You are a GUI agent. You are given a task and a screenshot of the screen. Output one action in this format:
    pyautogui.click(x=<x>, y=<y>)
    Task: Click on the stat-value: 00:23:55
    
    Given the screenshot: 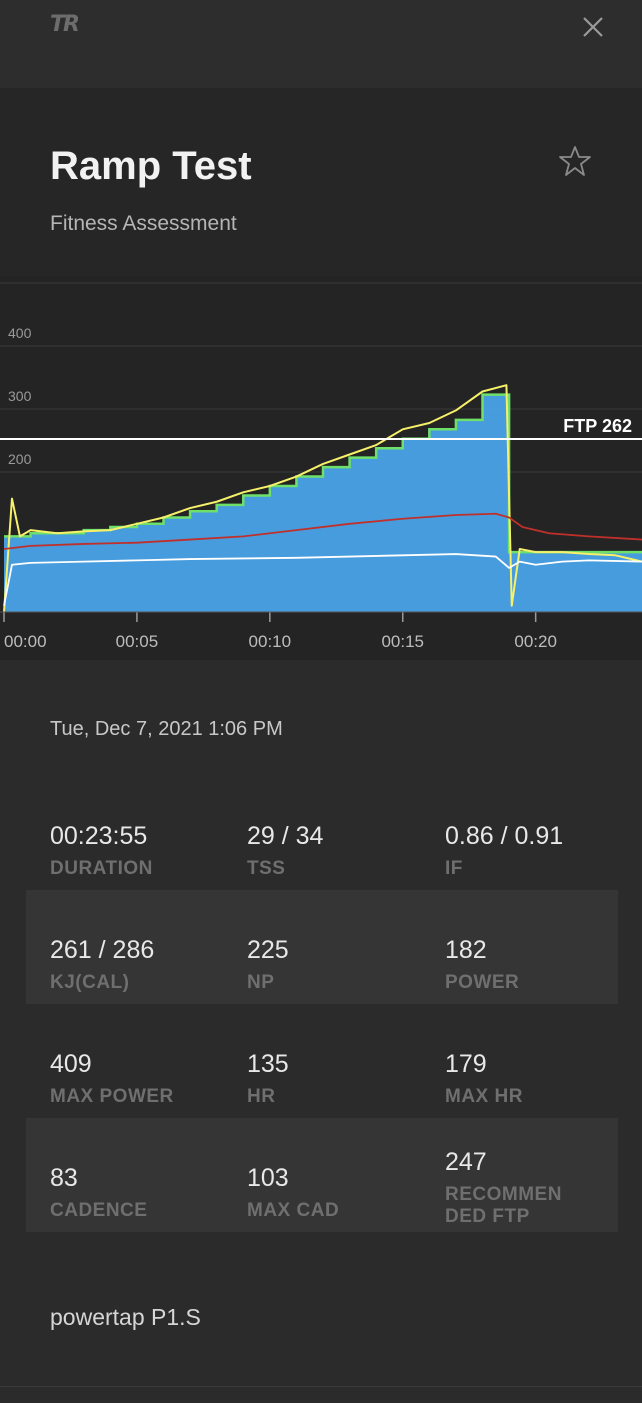 What is the action you would take?
    pyautogui.click(x=99, y=836)
    